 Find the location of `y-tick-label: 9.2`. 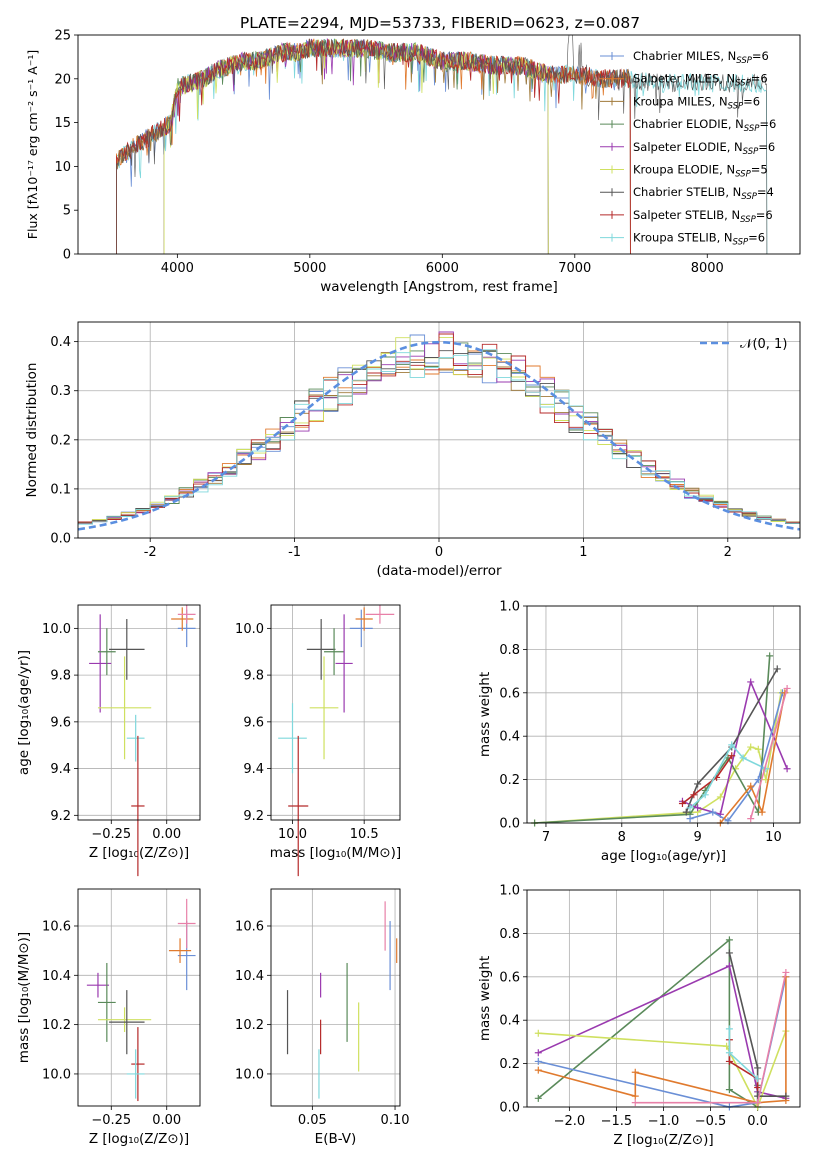

y-tick-label: 9.2 is located at coordinates (60, 816).